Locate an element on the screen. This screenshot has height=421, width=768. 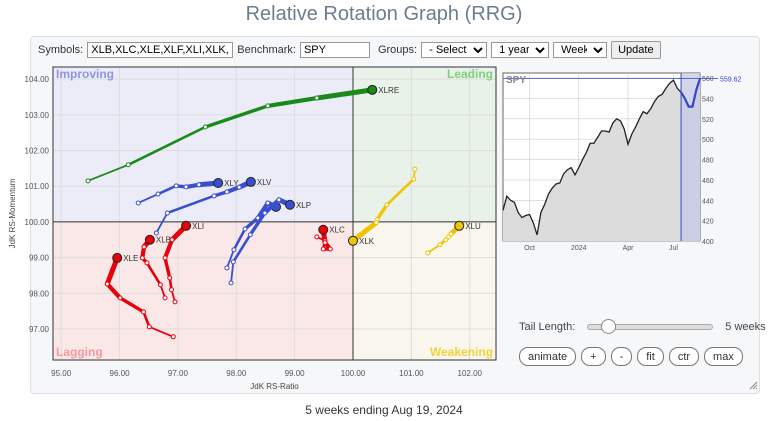
x-tick-label: 98.00 is located at coordinates (236, 373).